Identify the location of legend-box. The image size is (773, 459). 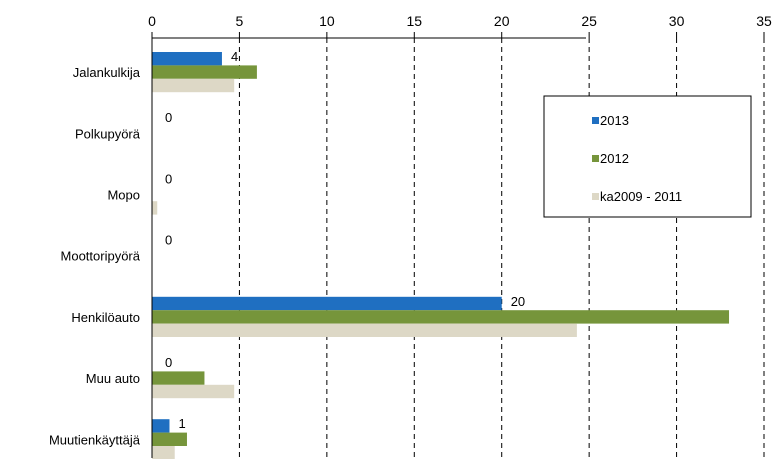
(647, 156).